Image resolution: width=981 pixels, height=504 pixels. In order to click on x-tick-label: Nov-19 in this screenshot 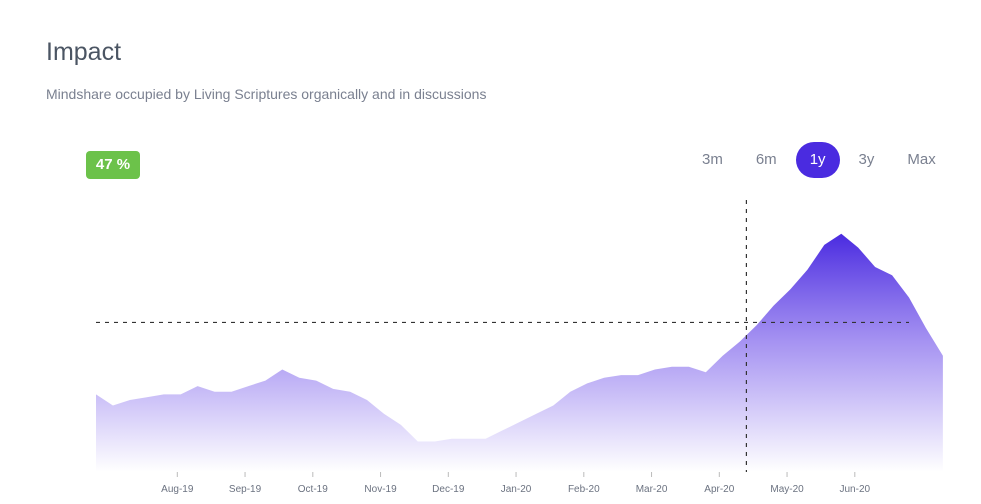, I will do `click(380, 489)`.